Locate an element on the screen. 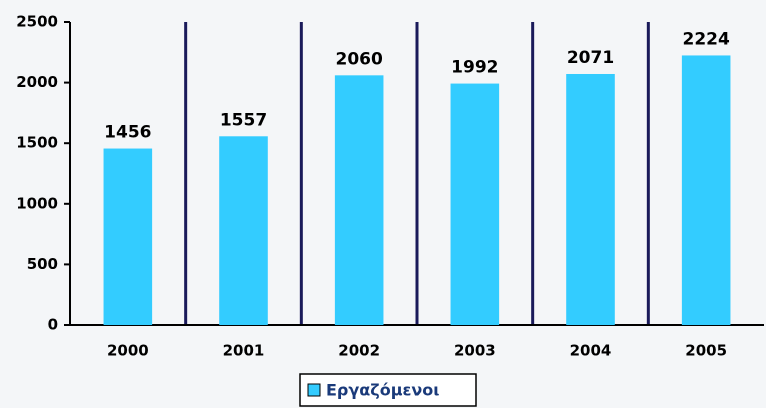  y-tick-label: 0 is located at coordinates (53, 325).